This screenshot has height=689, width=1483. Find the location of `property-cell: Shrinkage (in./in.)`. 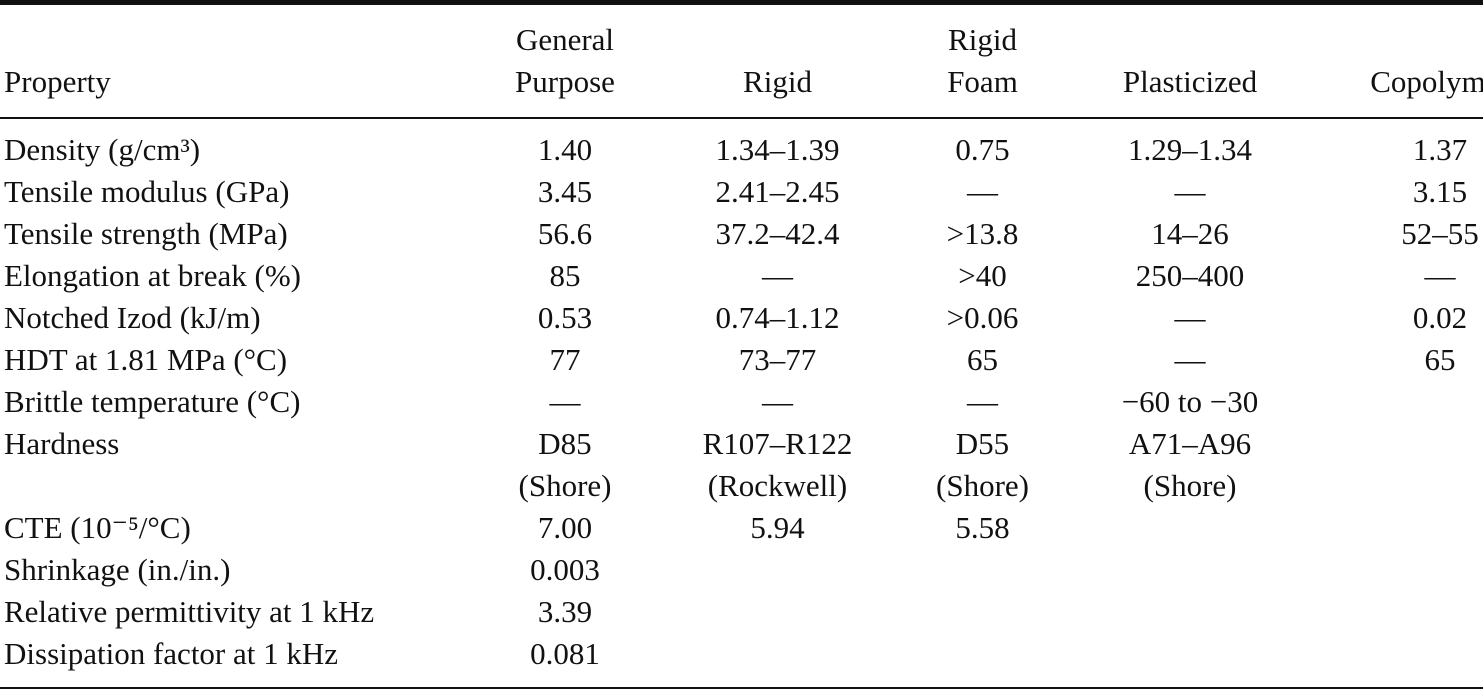

property-cell: Shrinkage (in./in.) is located at coordinates (117, 569).